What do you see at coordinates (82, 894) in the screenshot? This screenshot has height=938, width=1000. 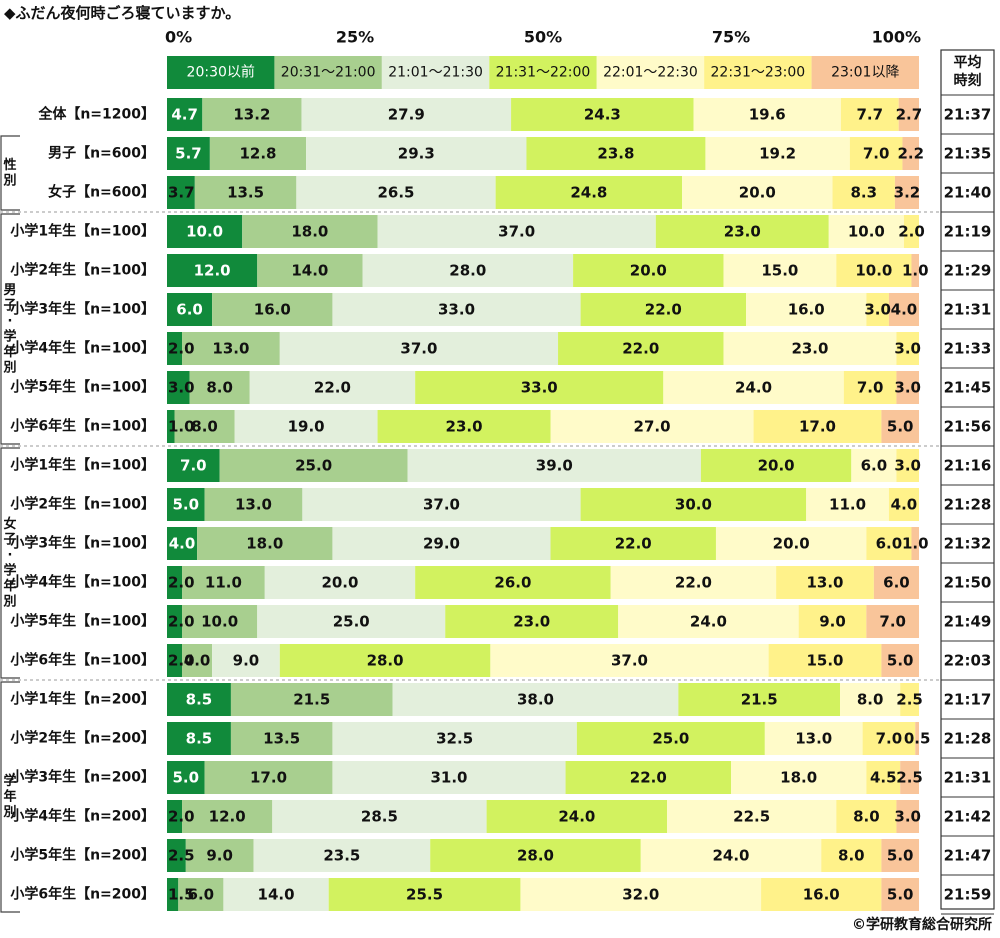 I see `row-label: 小学6年生【n=200】` at bounding box center [82, 894].